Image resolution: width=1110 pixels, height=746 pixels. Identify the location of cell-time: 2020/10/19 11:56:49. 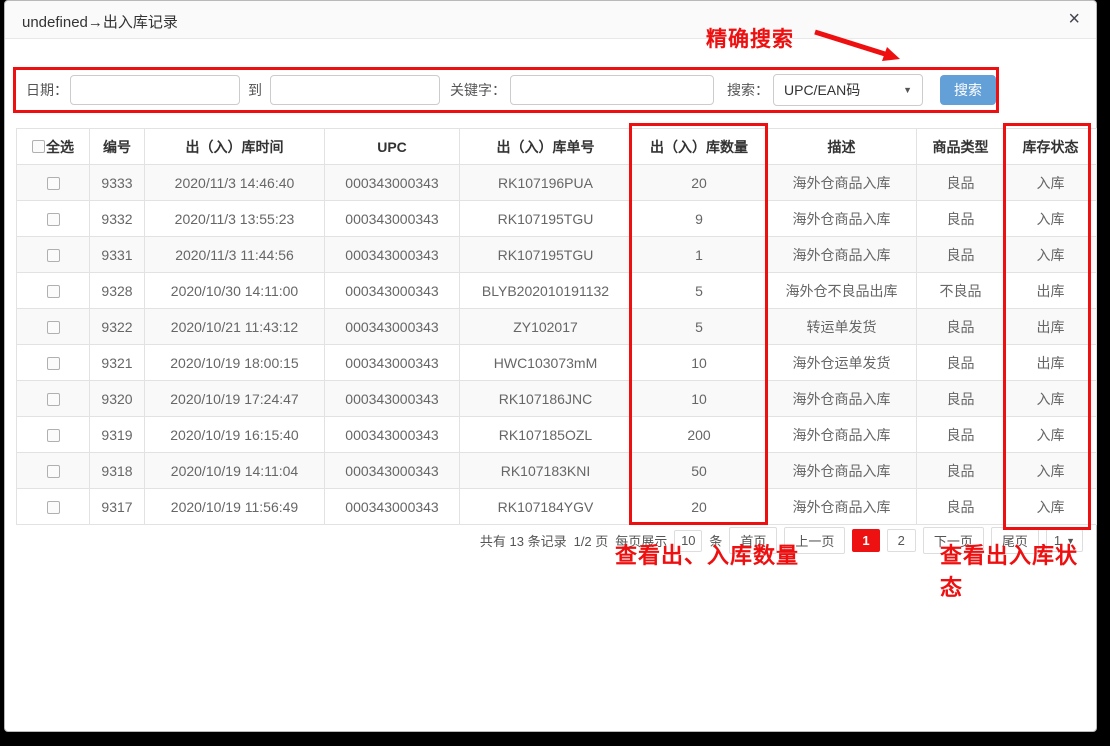
(234, 506).